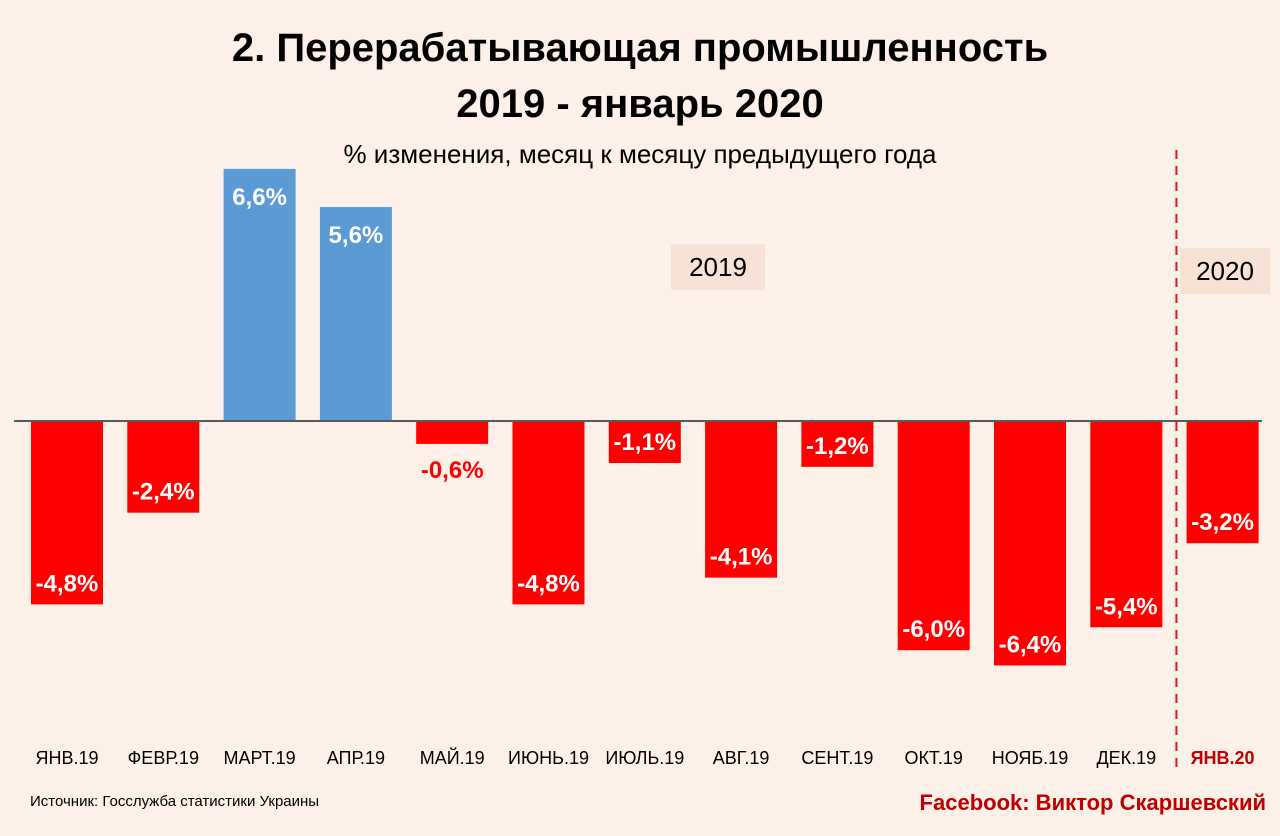 This screenshot has height=836, width=1280. Describe the element at coordinates (837, 758) in the screenshot. I see `category-label: СЕНТ.19` at that location.